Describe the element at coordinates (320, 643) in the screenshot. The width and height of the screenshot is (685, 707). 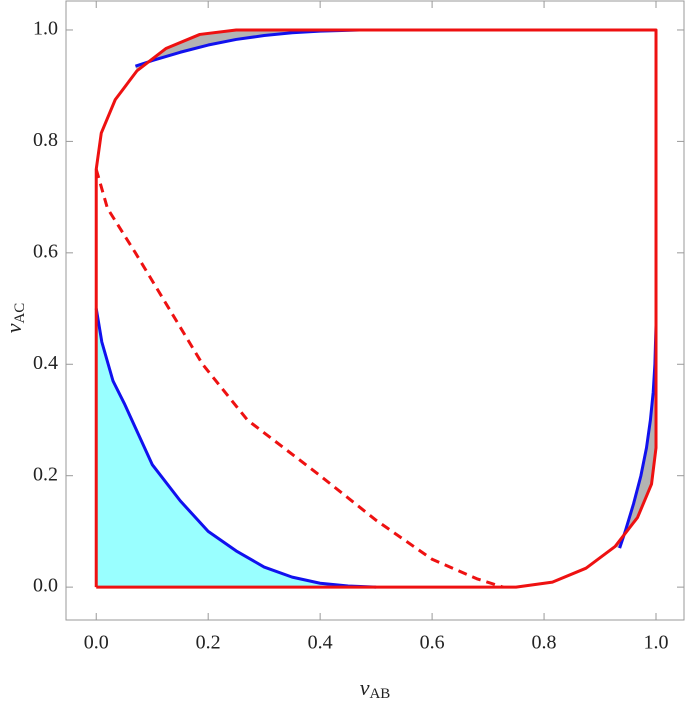
I see `x-tick-label: 0.4` at that location.